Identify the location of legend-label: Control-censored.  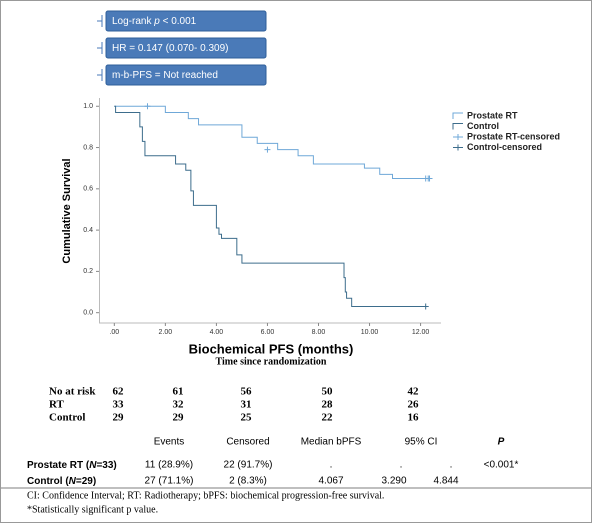
(504, 147).